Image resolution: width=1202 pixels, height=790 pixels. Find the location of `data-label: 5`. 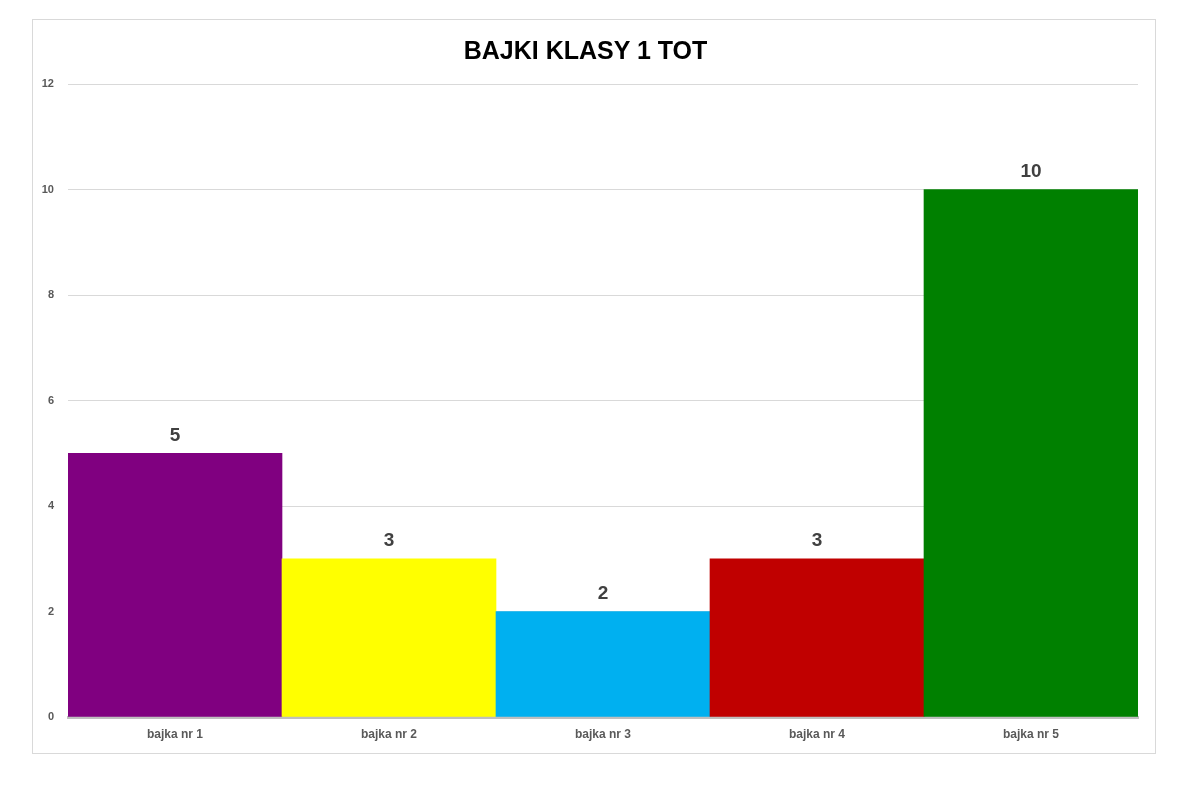

data-label: 5 is located at coordinates (175, 434).